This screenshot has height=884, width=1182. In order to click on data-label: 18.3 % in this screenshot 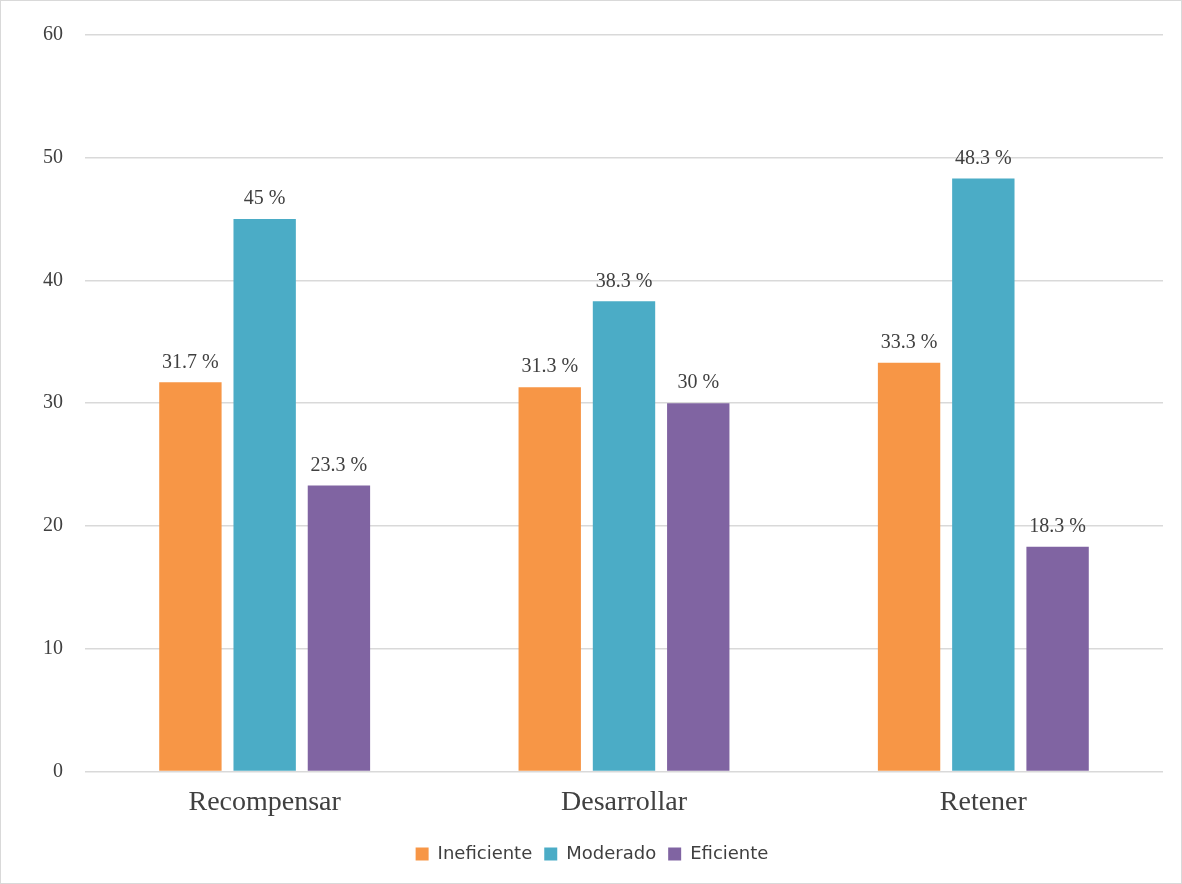, I will do `click(1057, 525)`.